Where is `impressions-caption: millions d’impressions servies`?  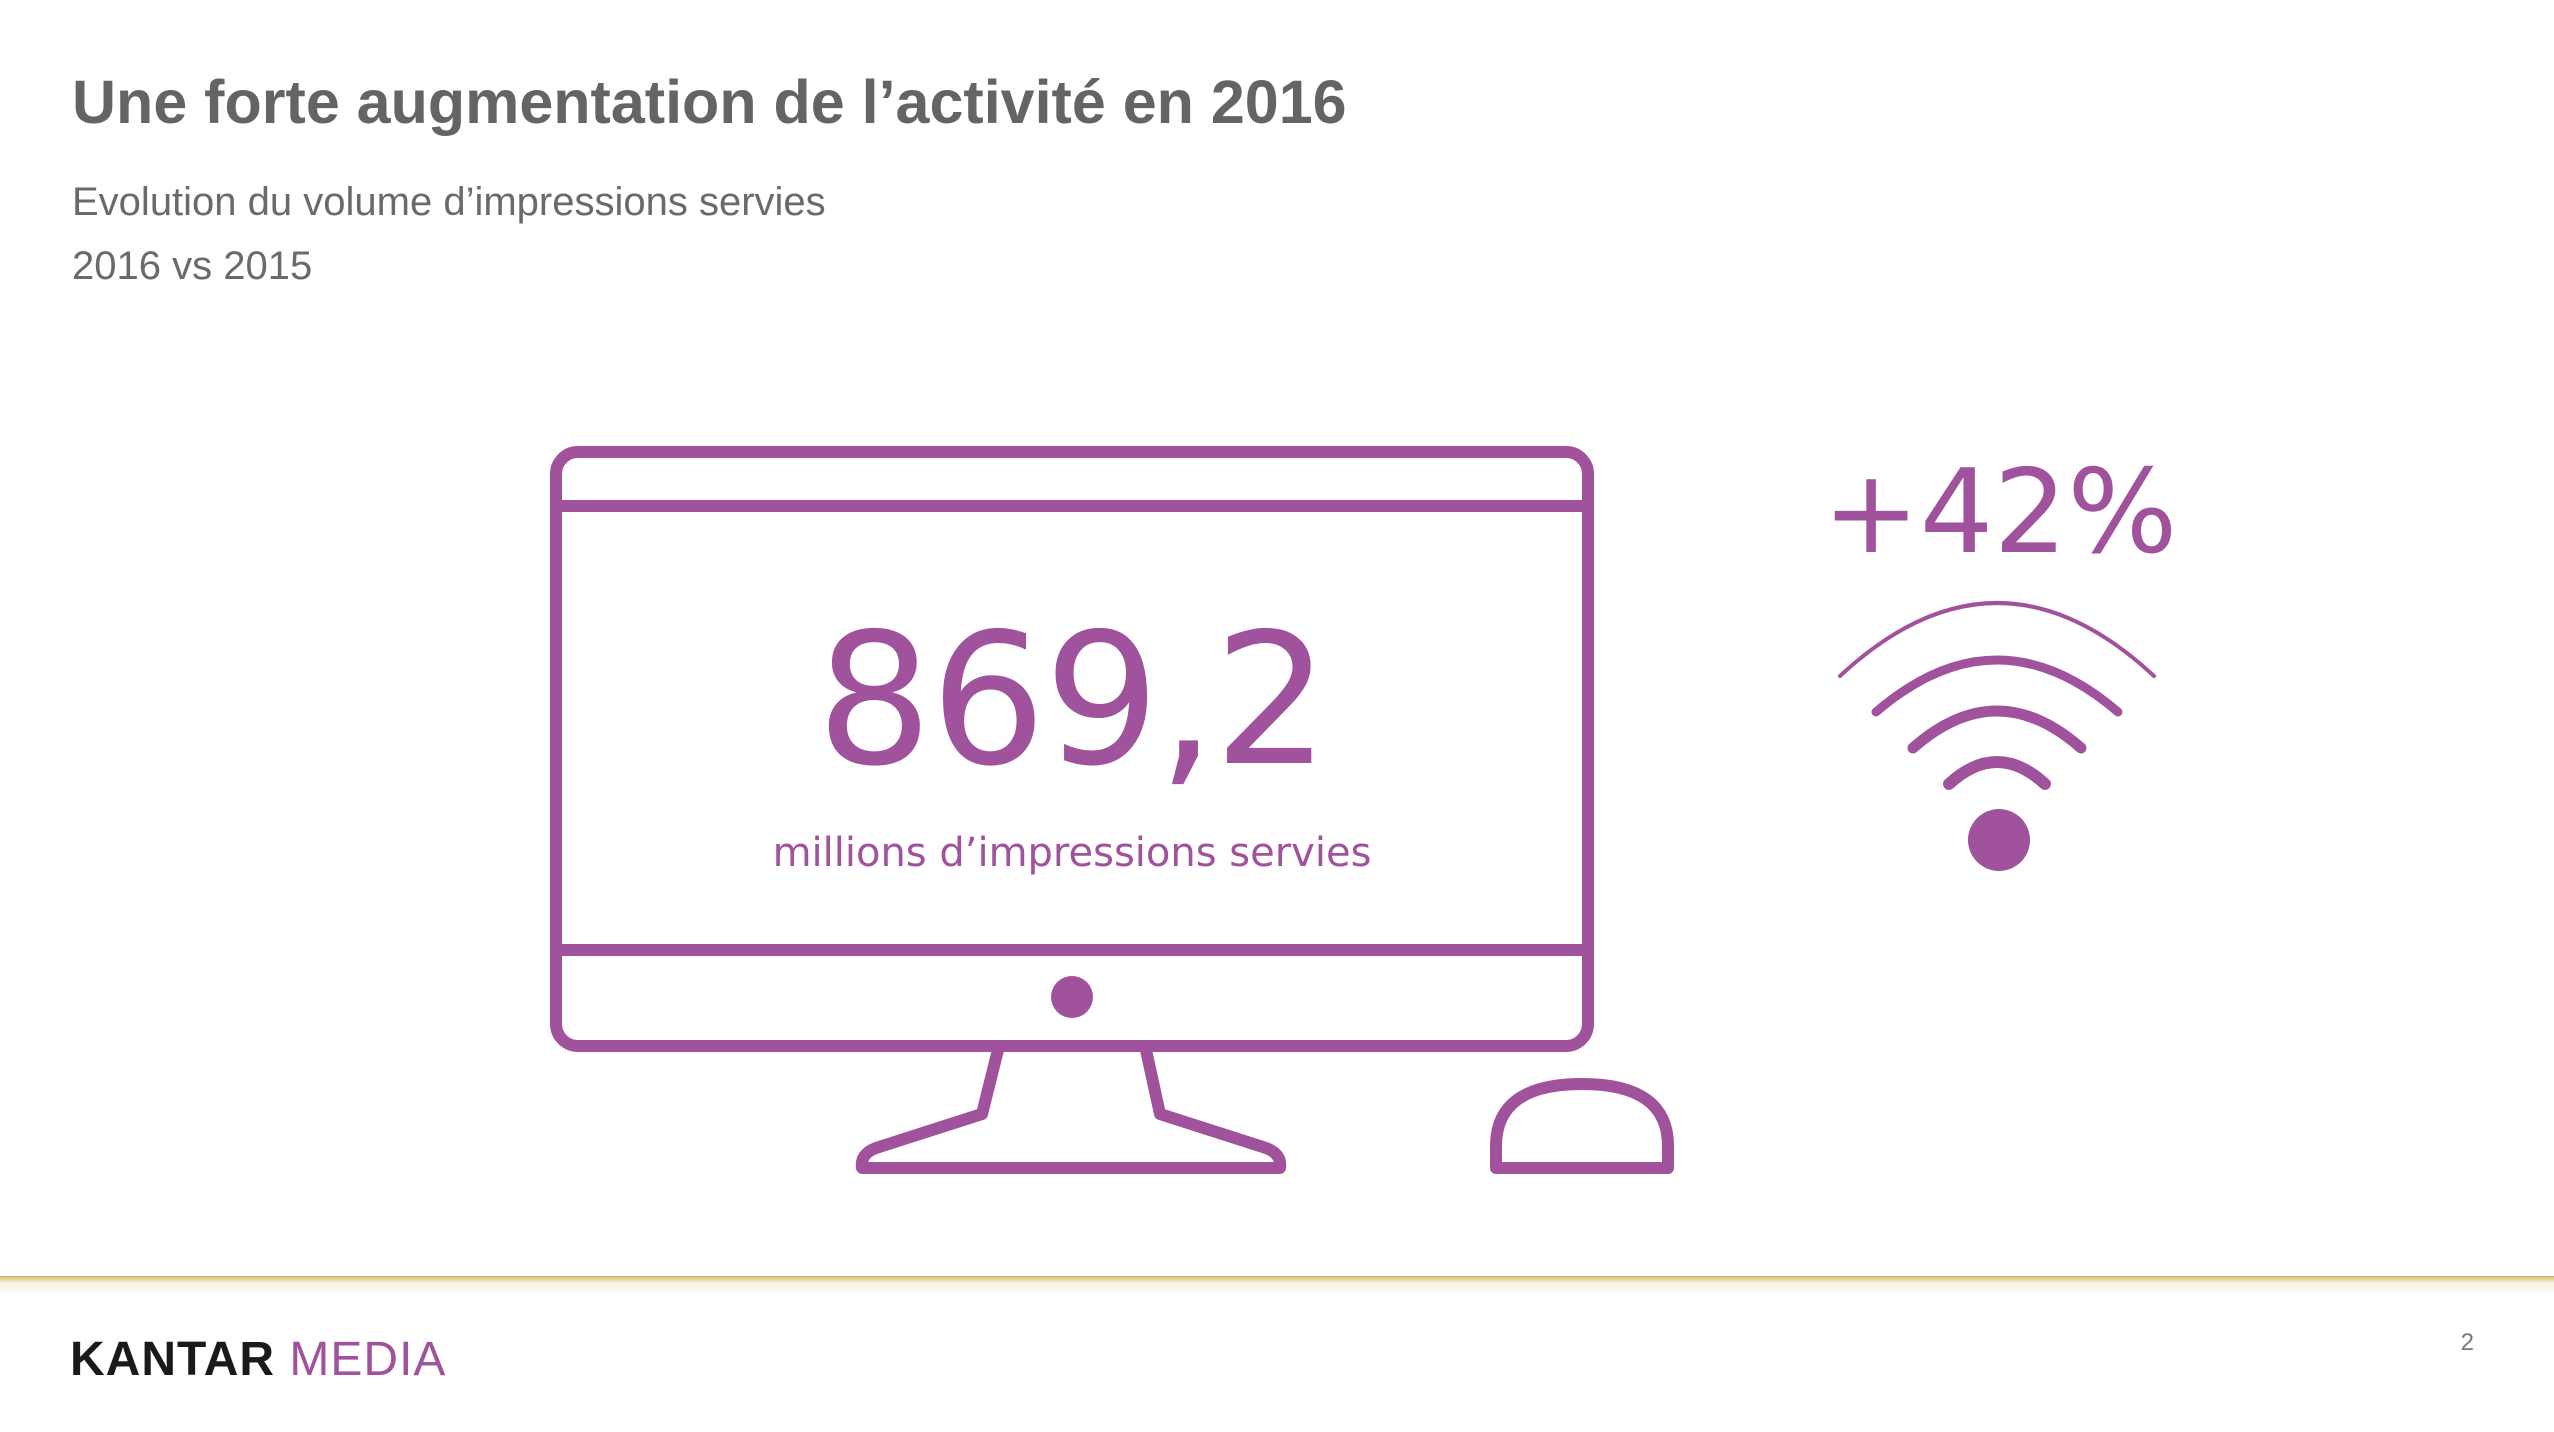 impressions-caption: millions d’impressions servies is located at coordinates (1072, 853).